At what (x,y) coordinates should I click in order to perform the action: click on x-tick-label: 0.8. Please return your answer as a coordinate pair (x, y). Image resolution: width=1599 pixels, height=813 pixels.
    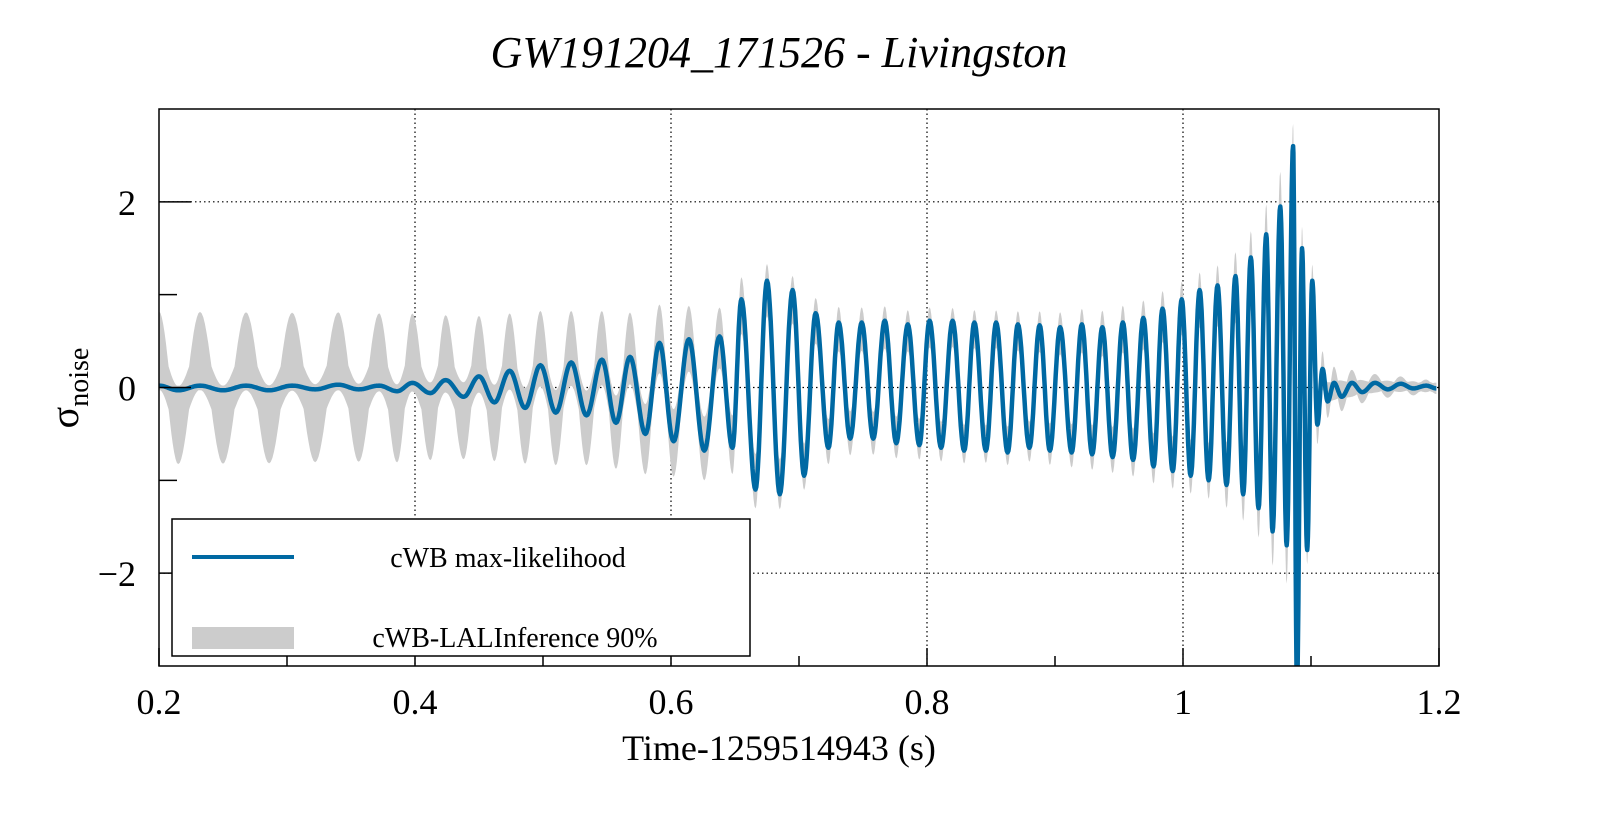
    Looking at the image, I should click on (927, 702).